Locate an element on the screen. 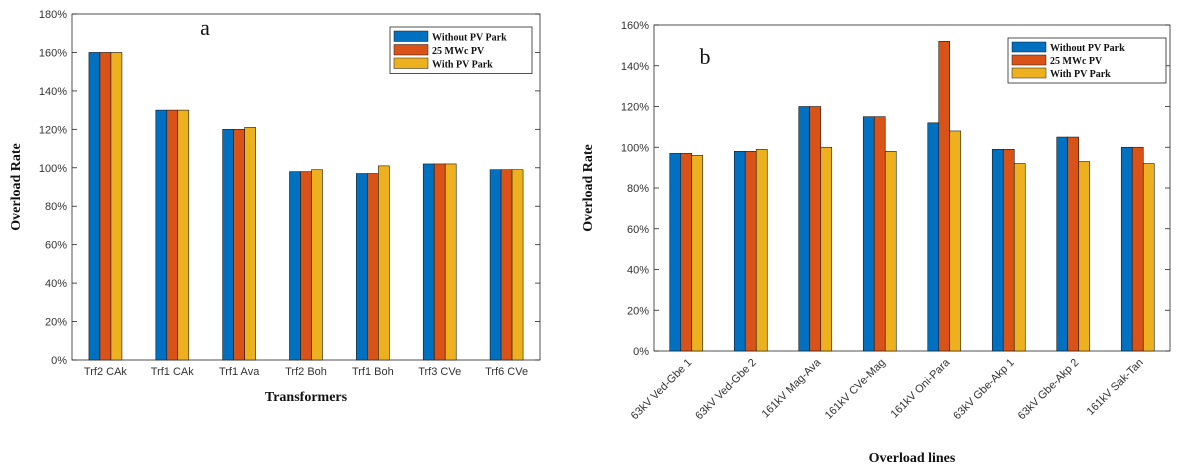  x-tick-label: 63kV Ved-Gbe 2 is located at coordinates (726, 390).